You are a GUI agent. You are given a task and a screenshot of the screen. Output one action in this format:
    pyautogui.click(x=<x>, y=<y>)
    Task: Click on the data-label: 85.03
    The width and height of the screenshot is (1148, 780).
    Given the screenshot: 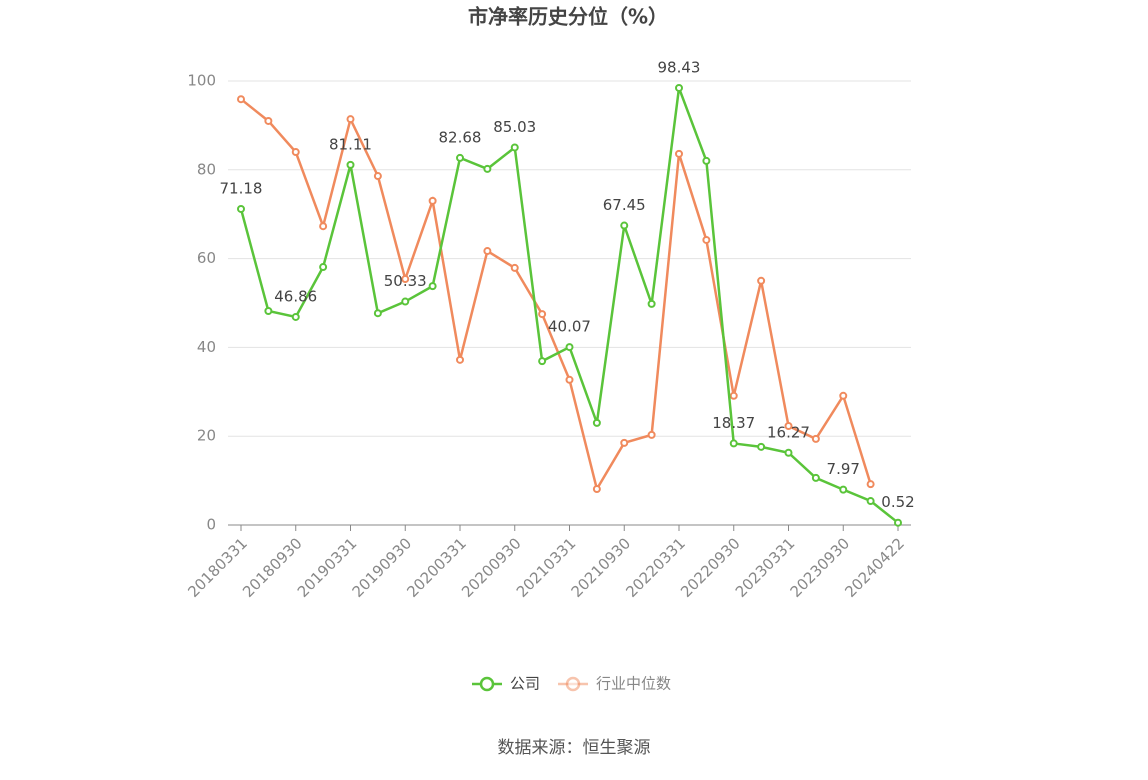 What is the action you would take?
    pyautogui.click(x=514, y=127)
    